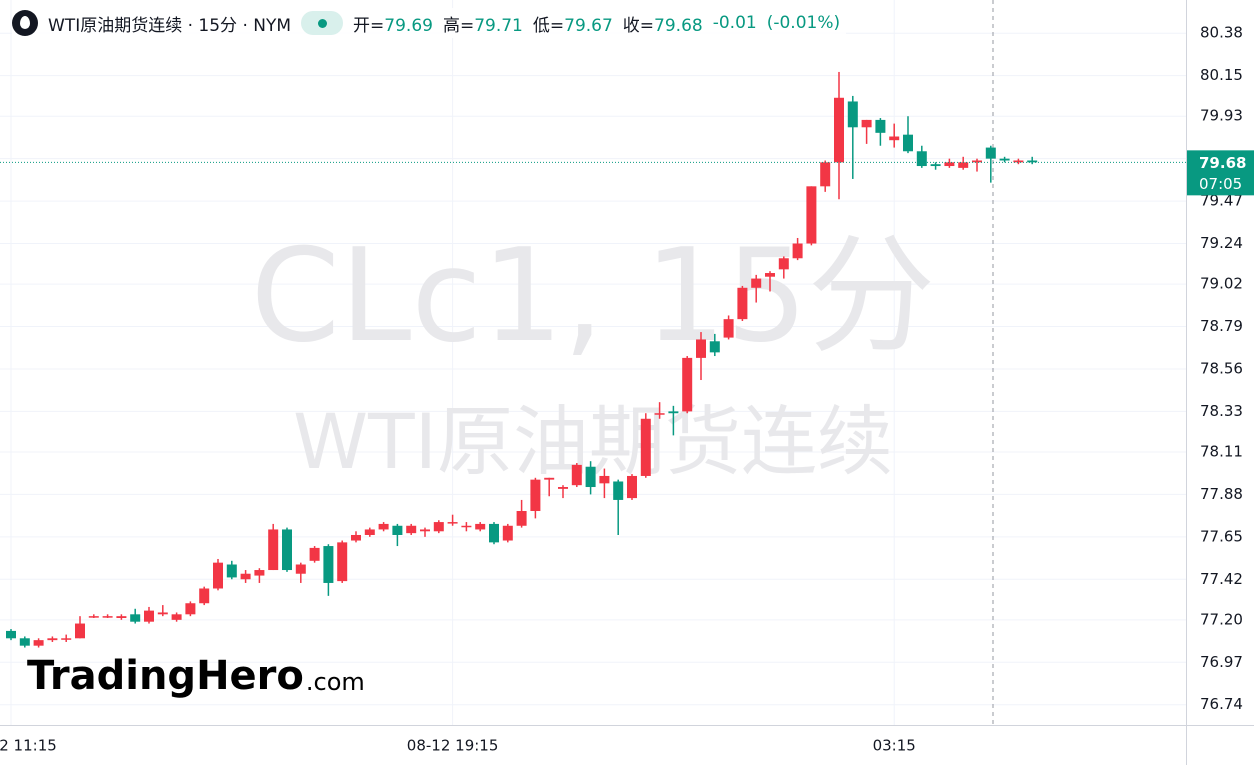  I want to click on y-tick-label: 77.88, so click(1221, 494).